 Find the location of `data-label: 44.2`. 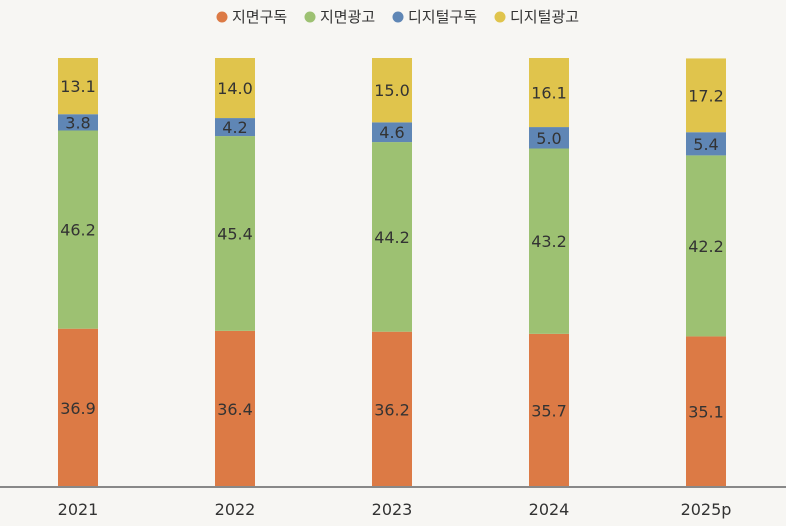

data-label: 44.2 is located at coordinates (392, 237).